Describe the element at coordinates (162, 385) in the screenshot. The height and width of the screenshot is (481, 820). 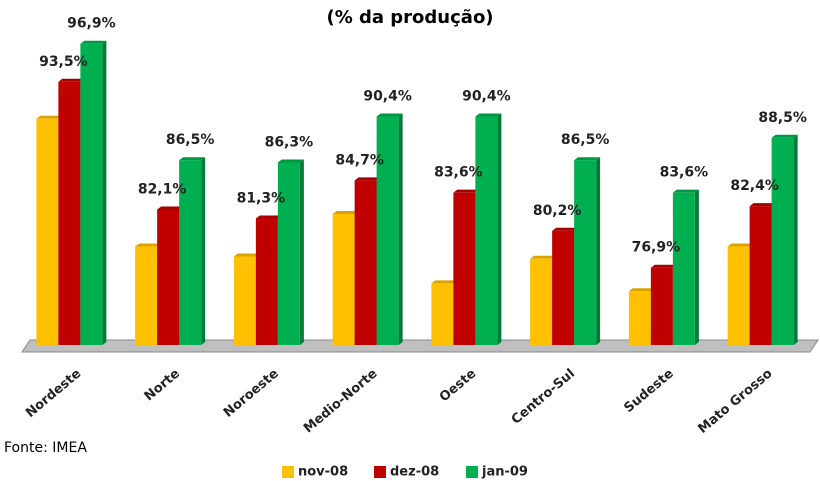
I see `x-tick-label: Norte` at that location.